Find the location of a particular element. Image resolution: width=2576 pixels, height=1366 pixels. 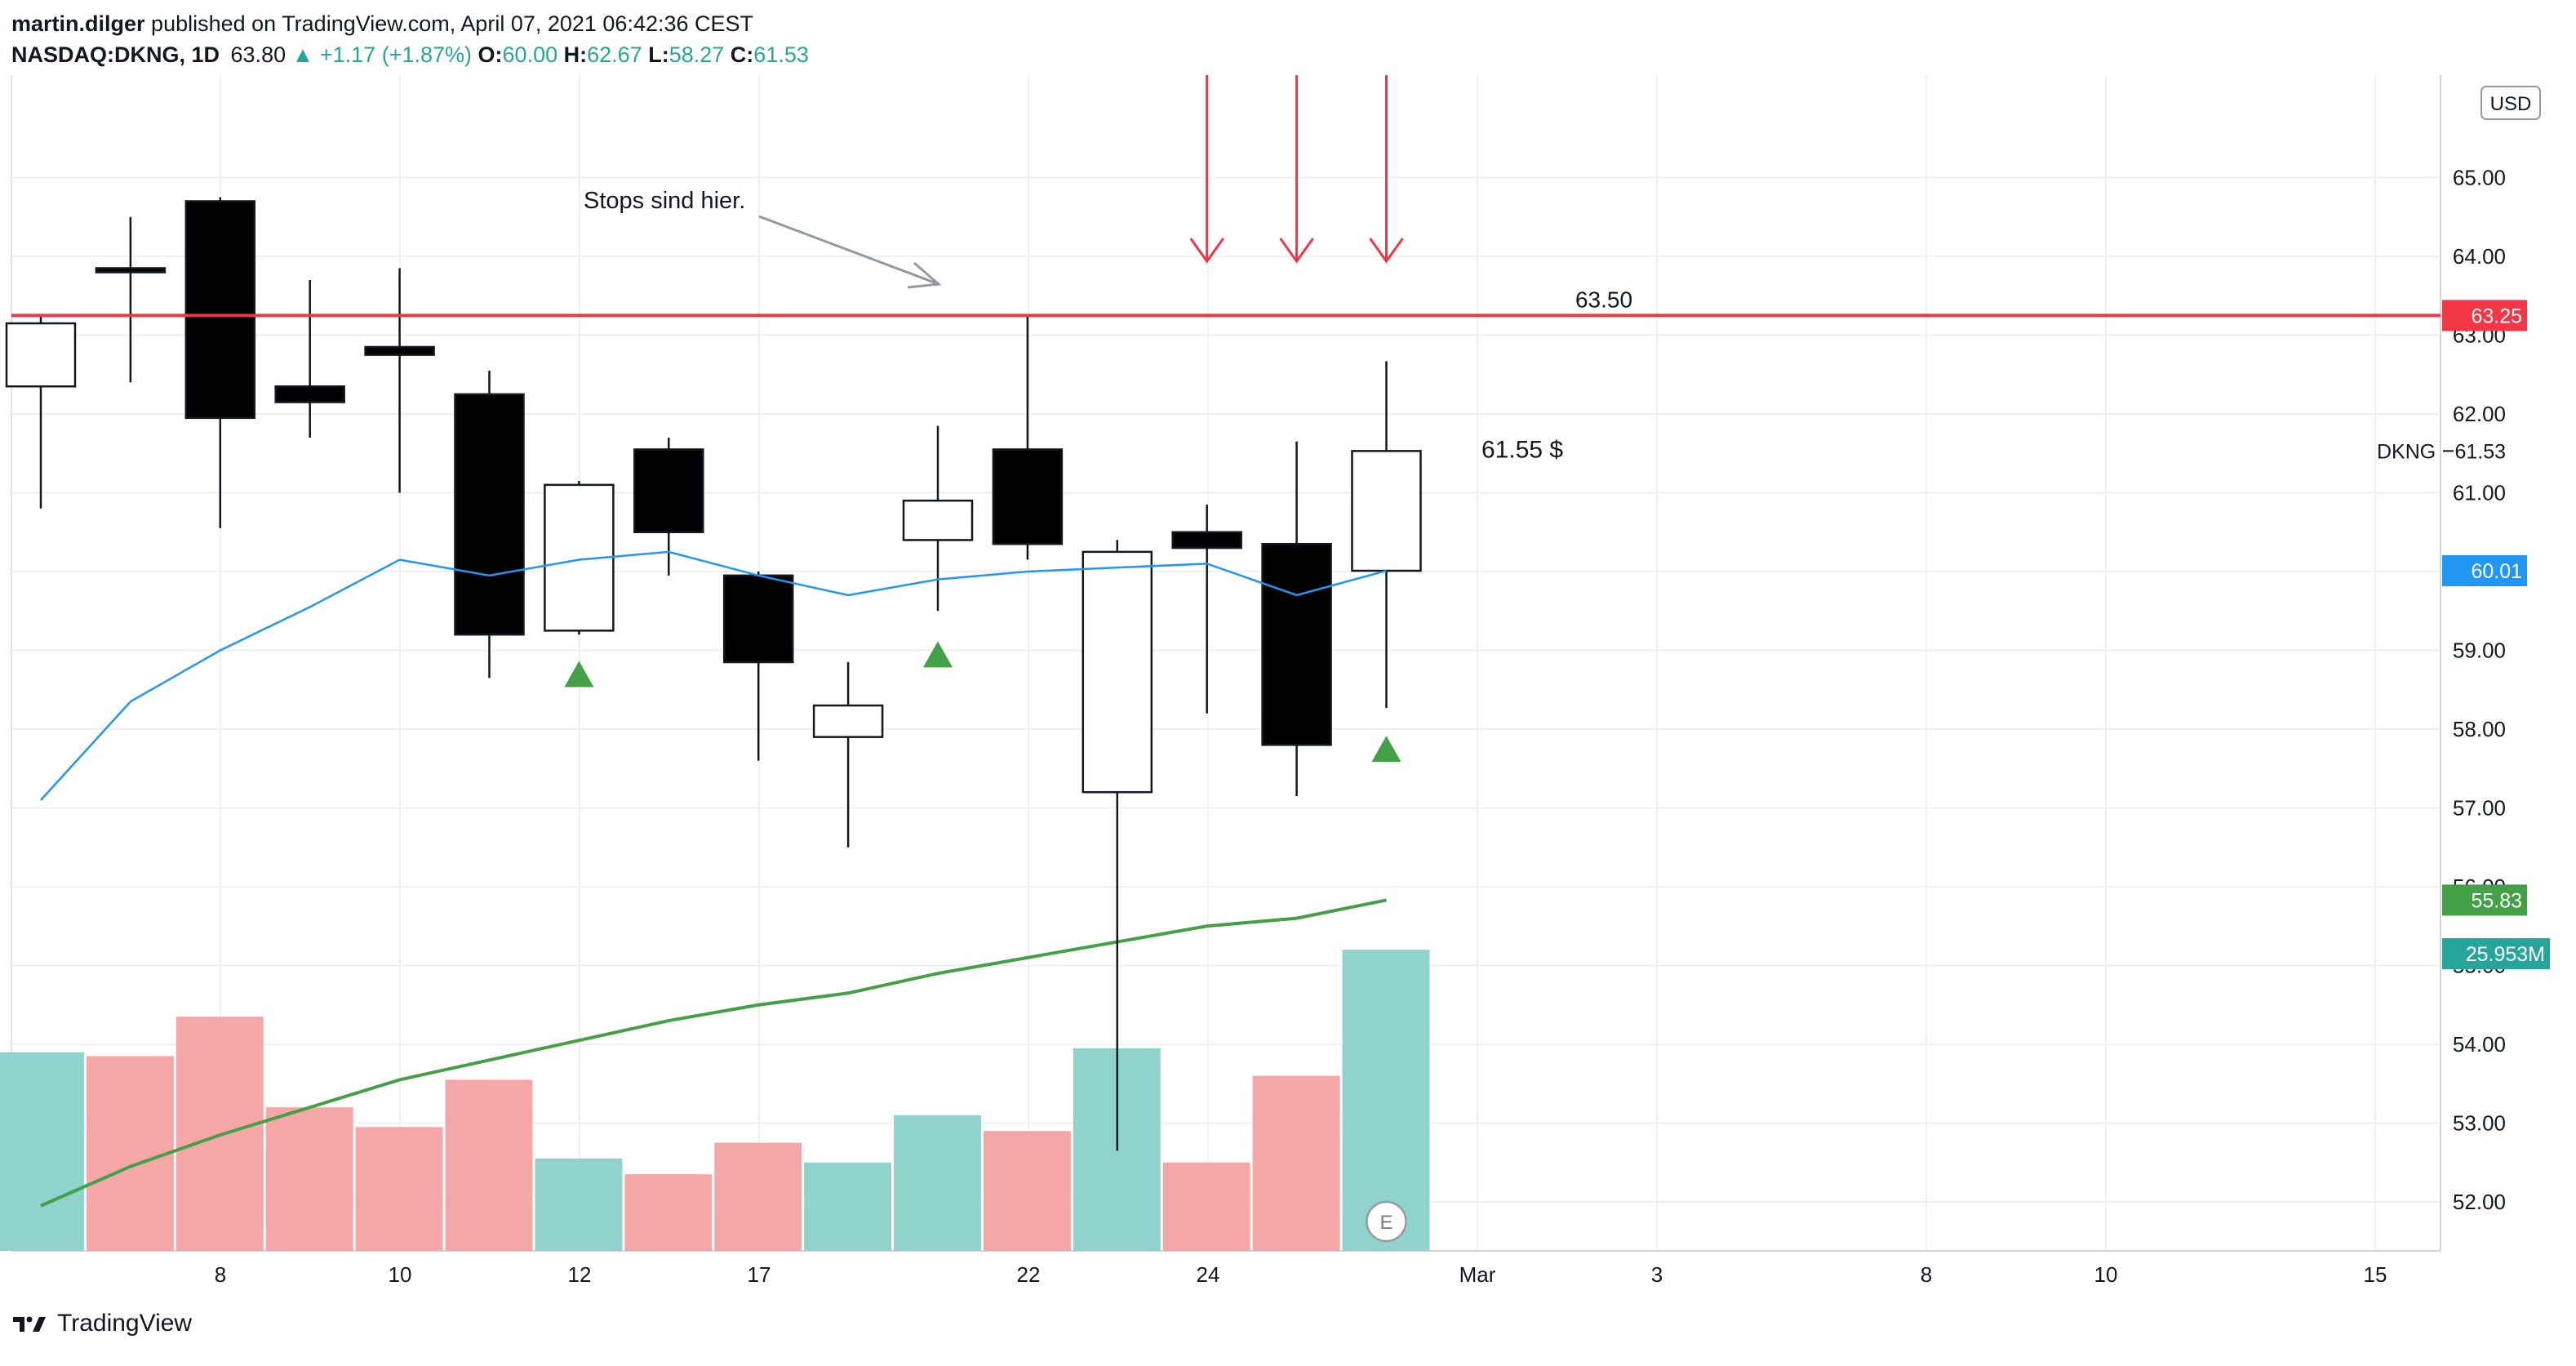

ma-long-axis-label-badge is located at coordinates (2484, 900).